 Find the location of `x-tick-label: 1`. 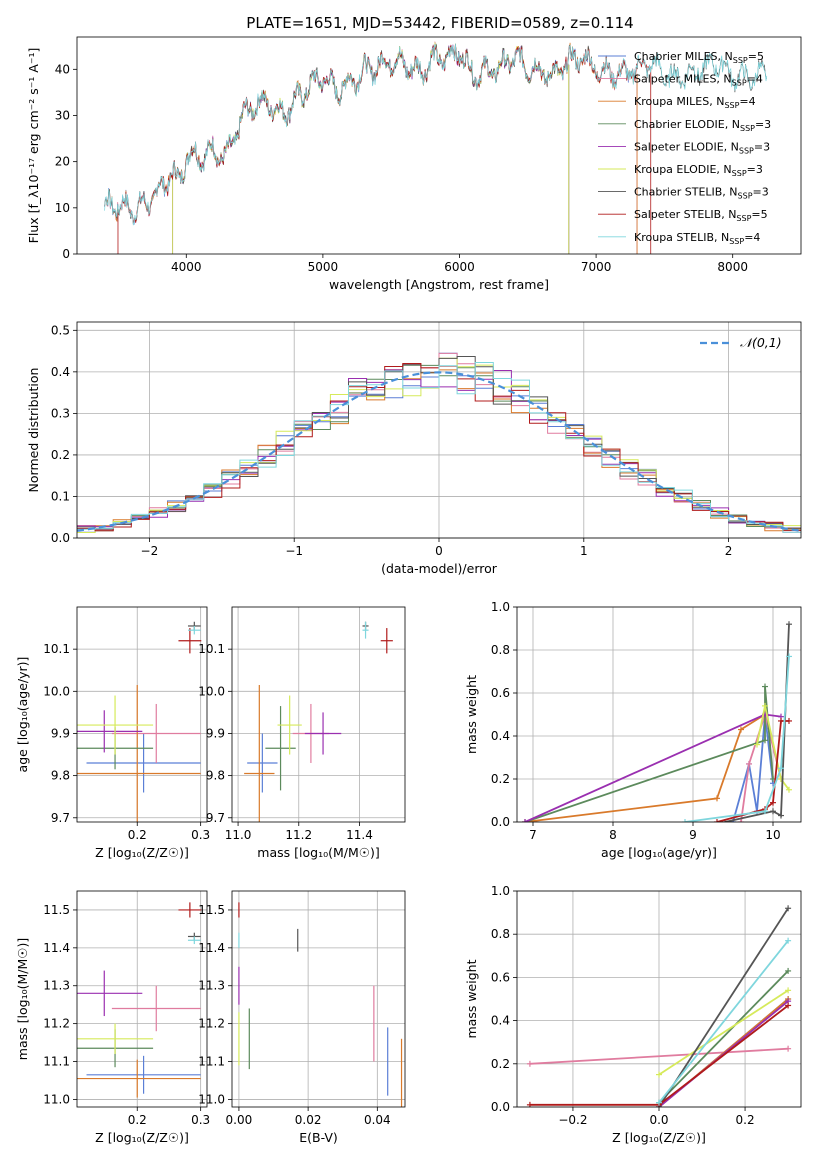

x-tick-label: 1 is located at coordinates (584, 551).